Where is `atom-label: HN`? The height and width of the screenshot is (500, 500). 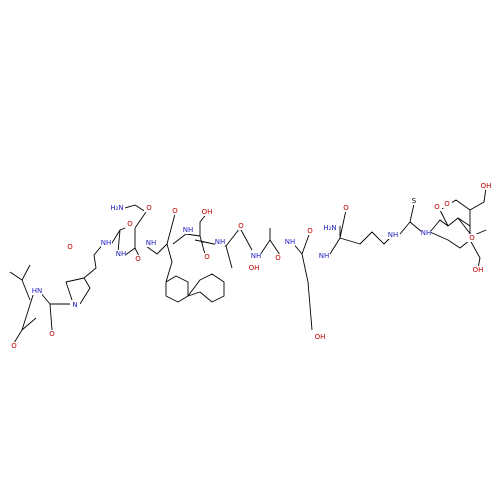
atom-label: HN is located at coordinates (37, 291).